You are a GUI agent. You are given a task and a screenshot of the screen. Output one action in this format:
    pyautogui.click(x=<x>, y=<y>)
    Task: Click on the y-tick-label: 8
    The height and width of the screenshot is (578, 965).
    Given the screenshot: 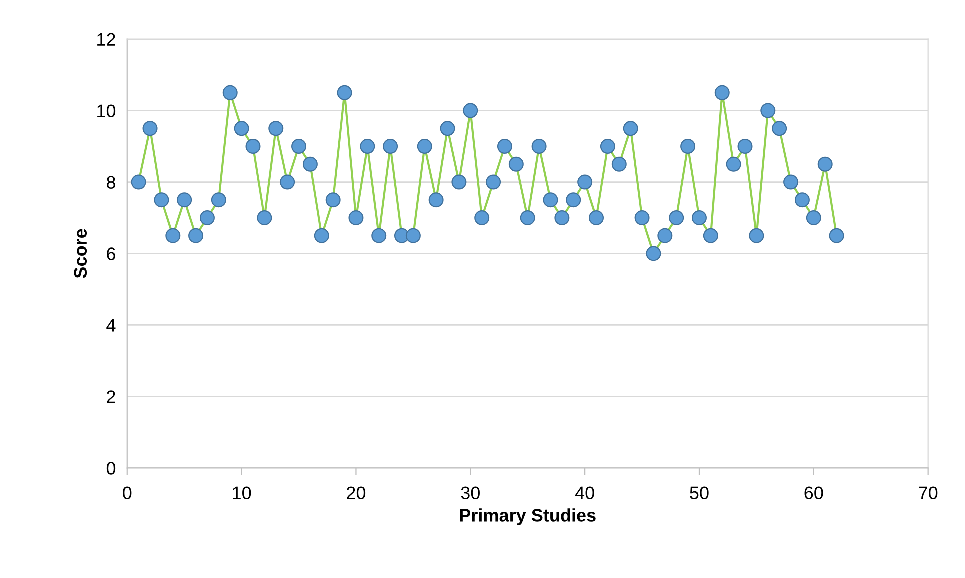 What is the action you would take?
    pyautogui.click(x=111, y=182)
    